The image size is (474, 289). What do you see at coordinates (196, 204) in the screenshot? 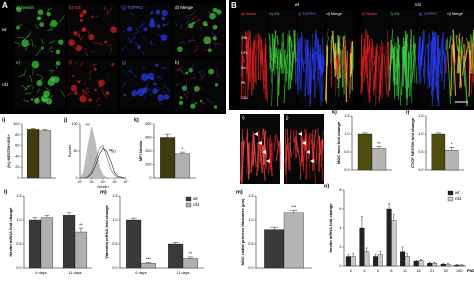
I see `legend-label: rd1` at bounding box center [196, 204].